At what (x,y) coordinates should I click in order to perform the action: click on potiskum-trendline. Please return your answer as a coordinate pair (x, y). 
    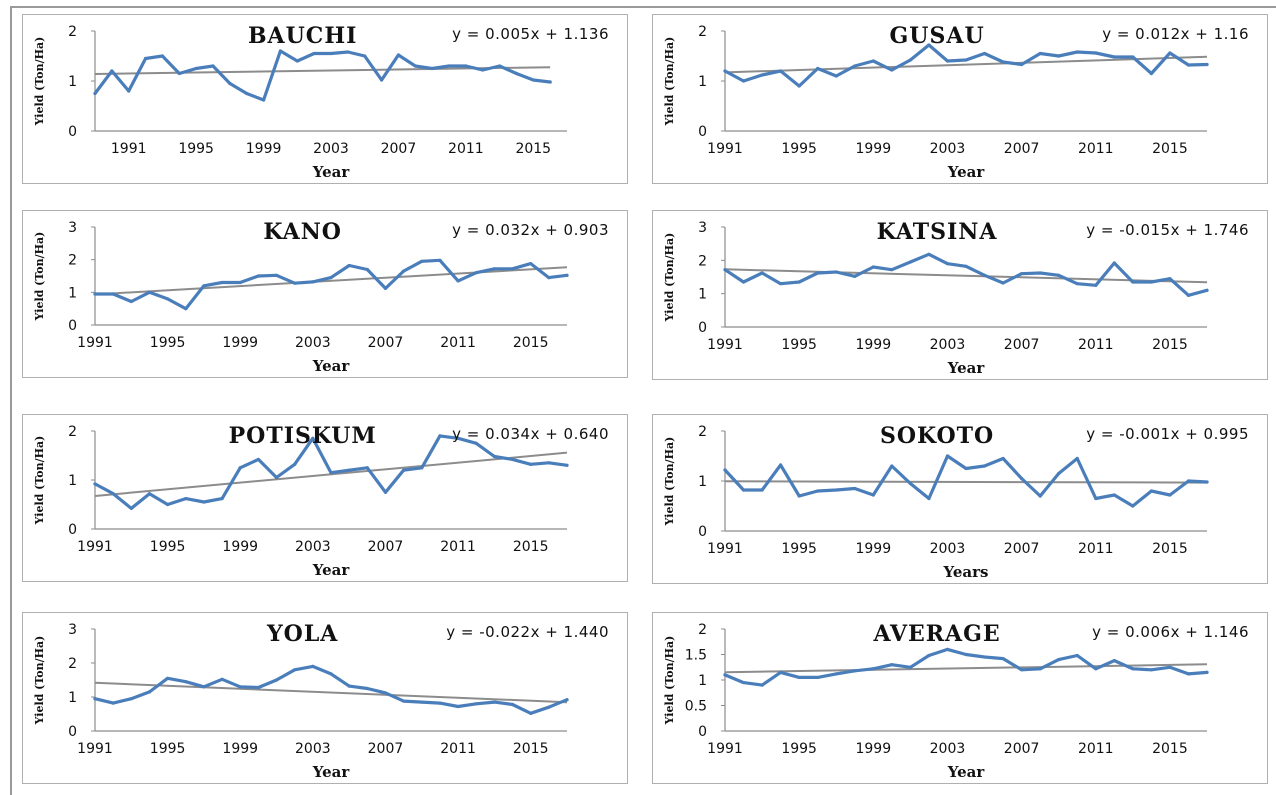
    Looking at the image, I should click on (331, 474).